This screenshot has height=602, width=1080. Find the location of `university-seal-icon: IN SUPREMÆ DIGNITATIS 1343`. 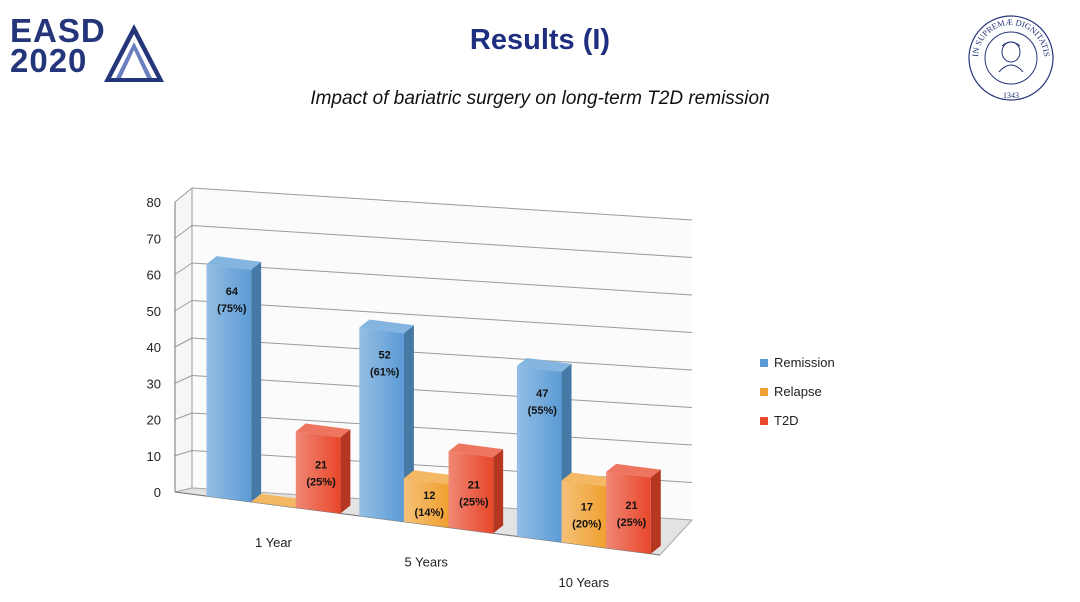

university-seal-icon: IN SUPREMÆ DIGNITATIS 1343 is located at coordinates (1011, 58).